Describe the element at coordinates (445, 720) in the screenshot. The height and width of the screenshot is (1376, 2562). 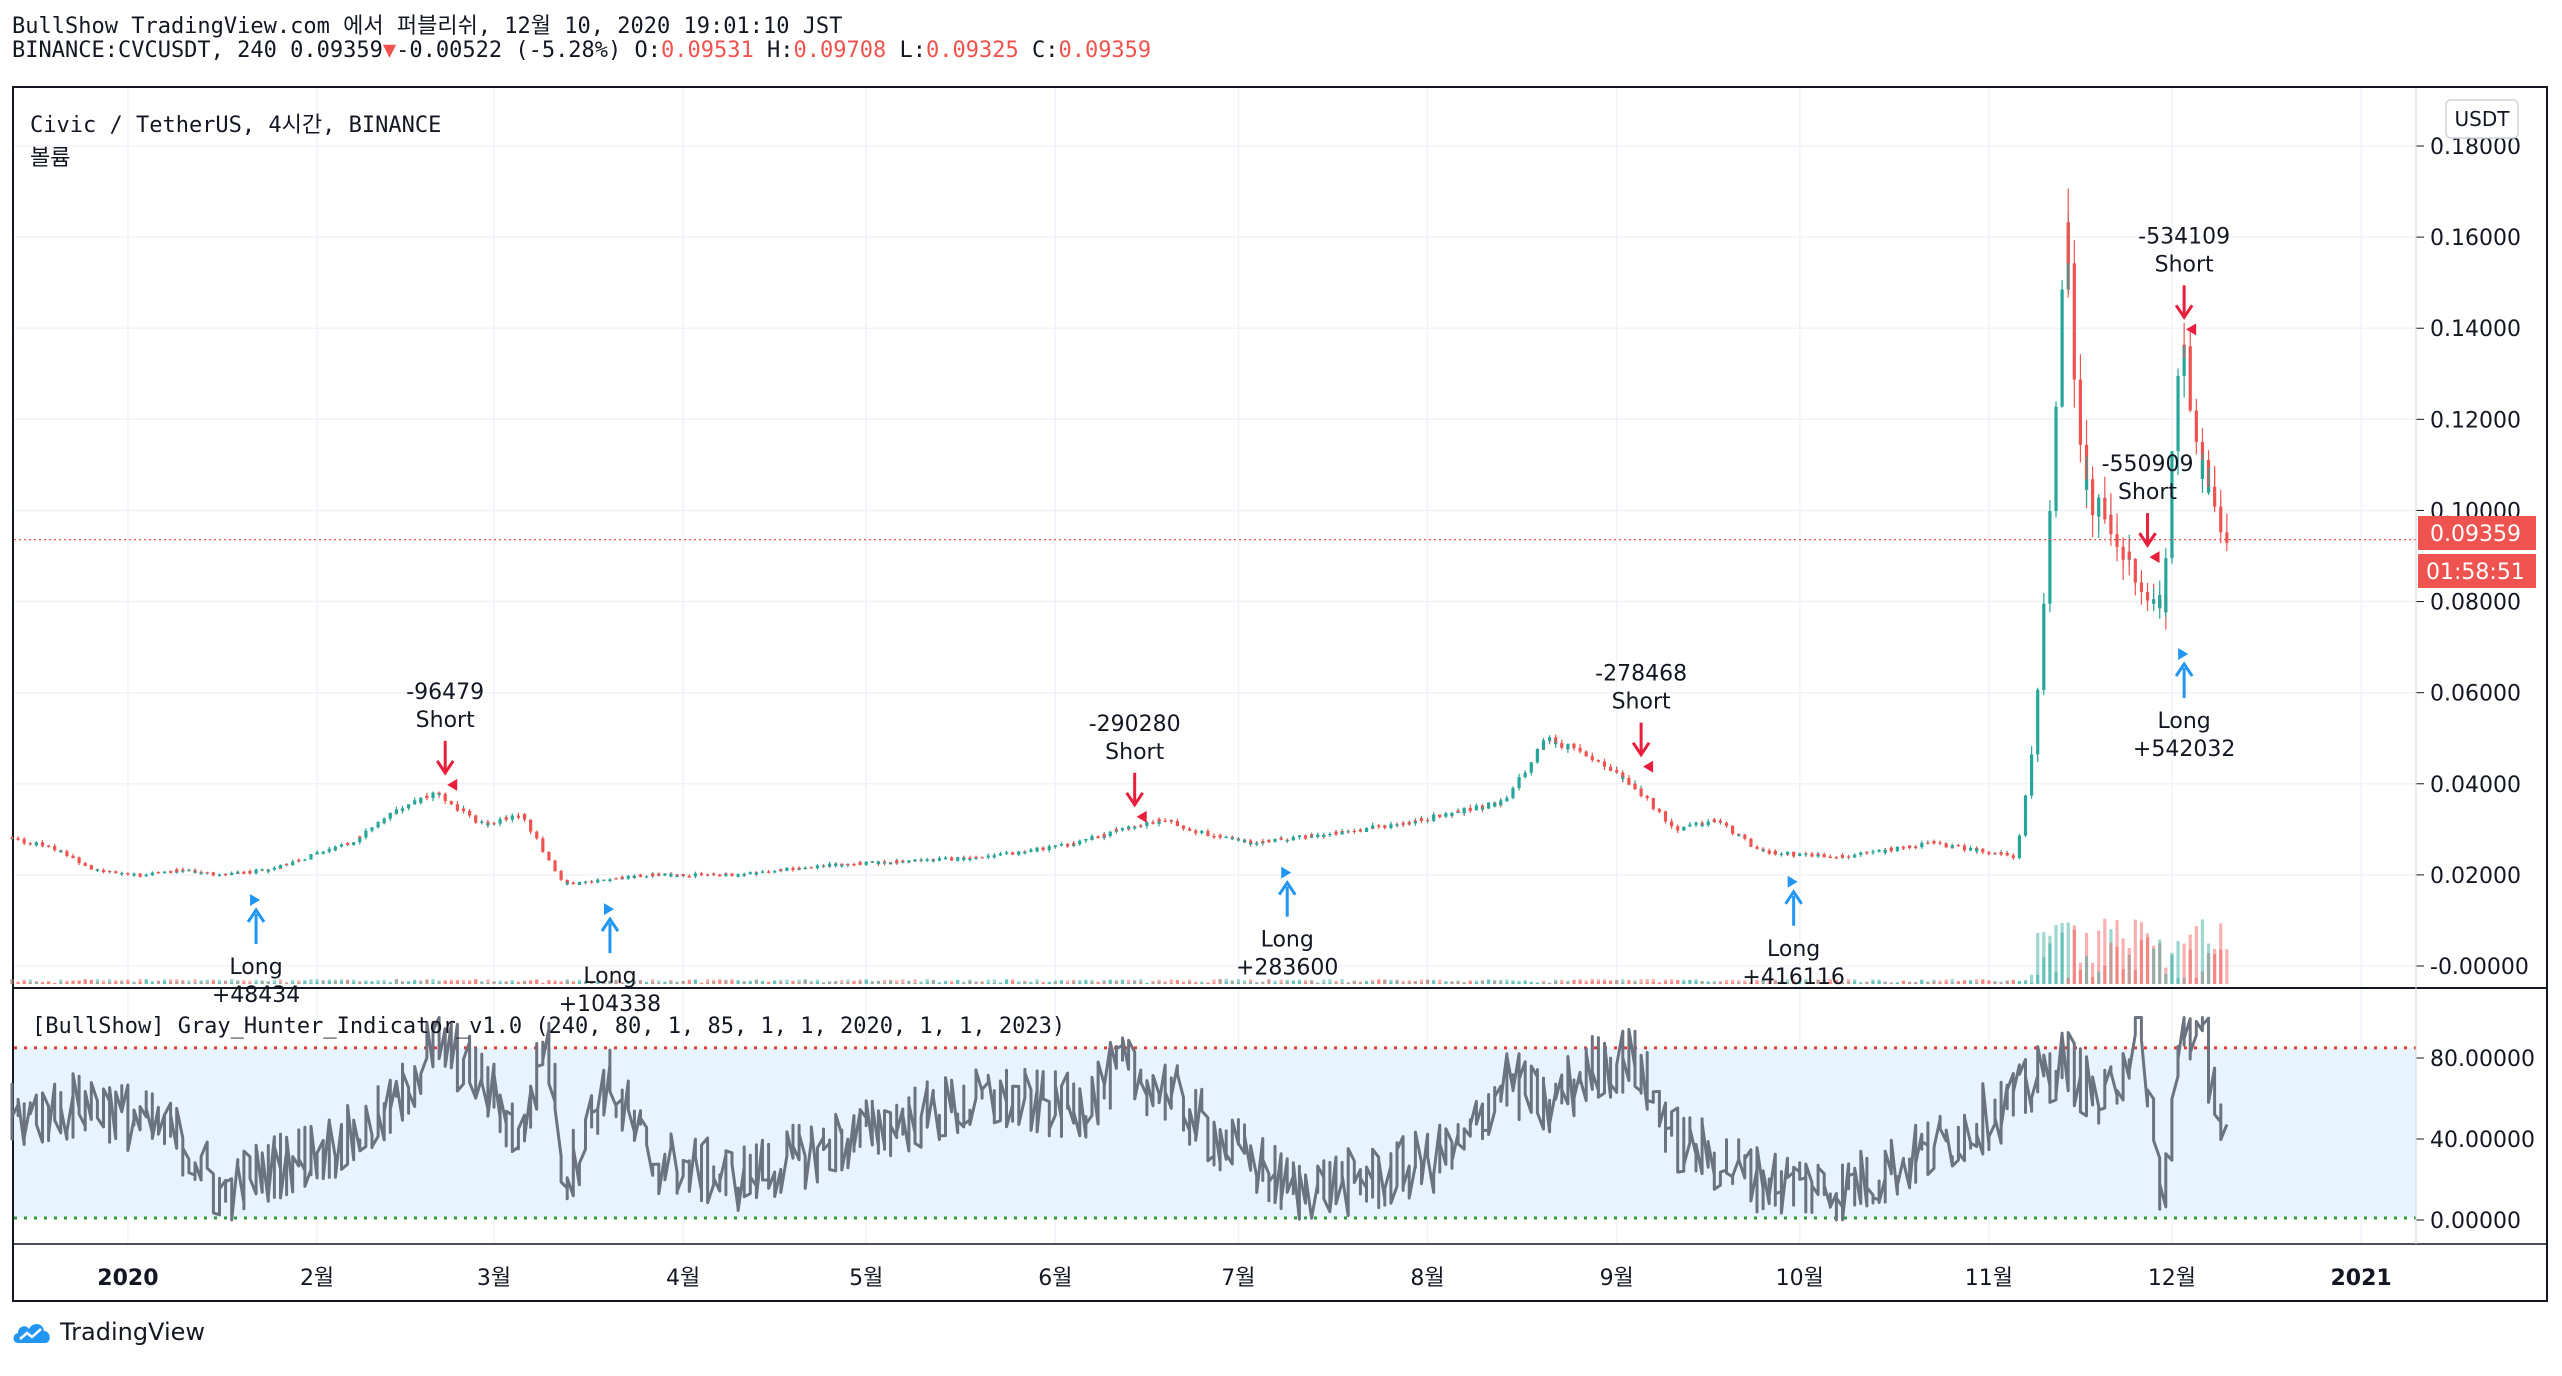
I see `signal-type-label: Short` at that location.